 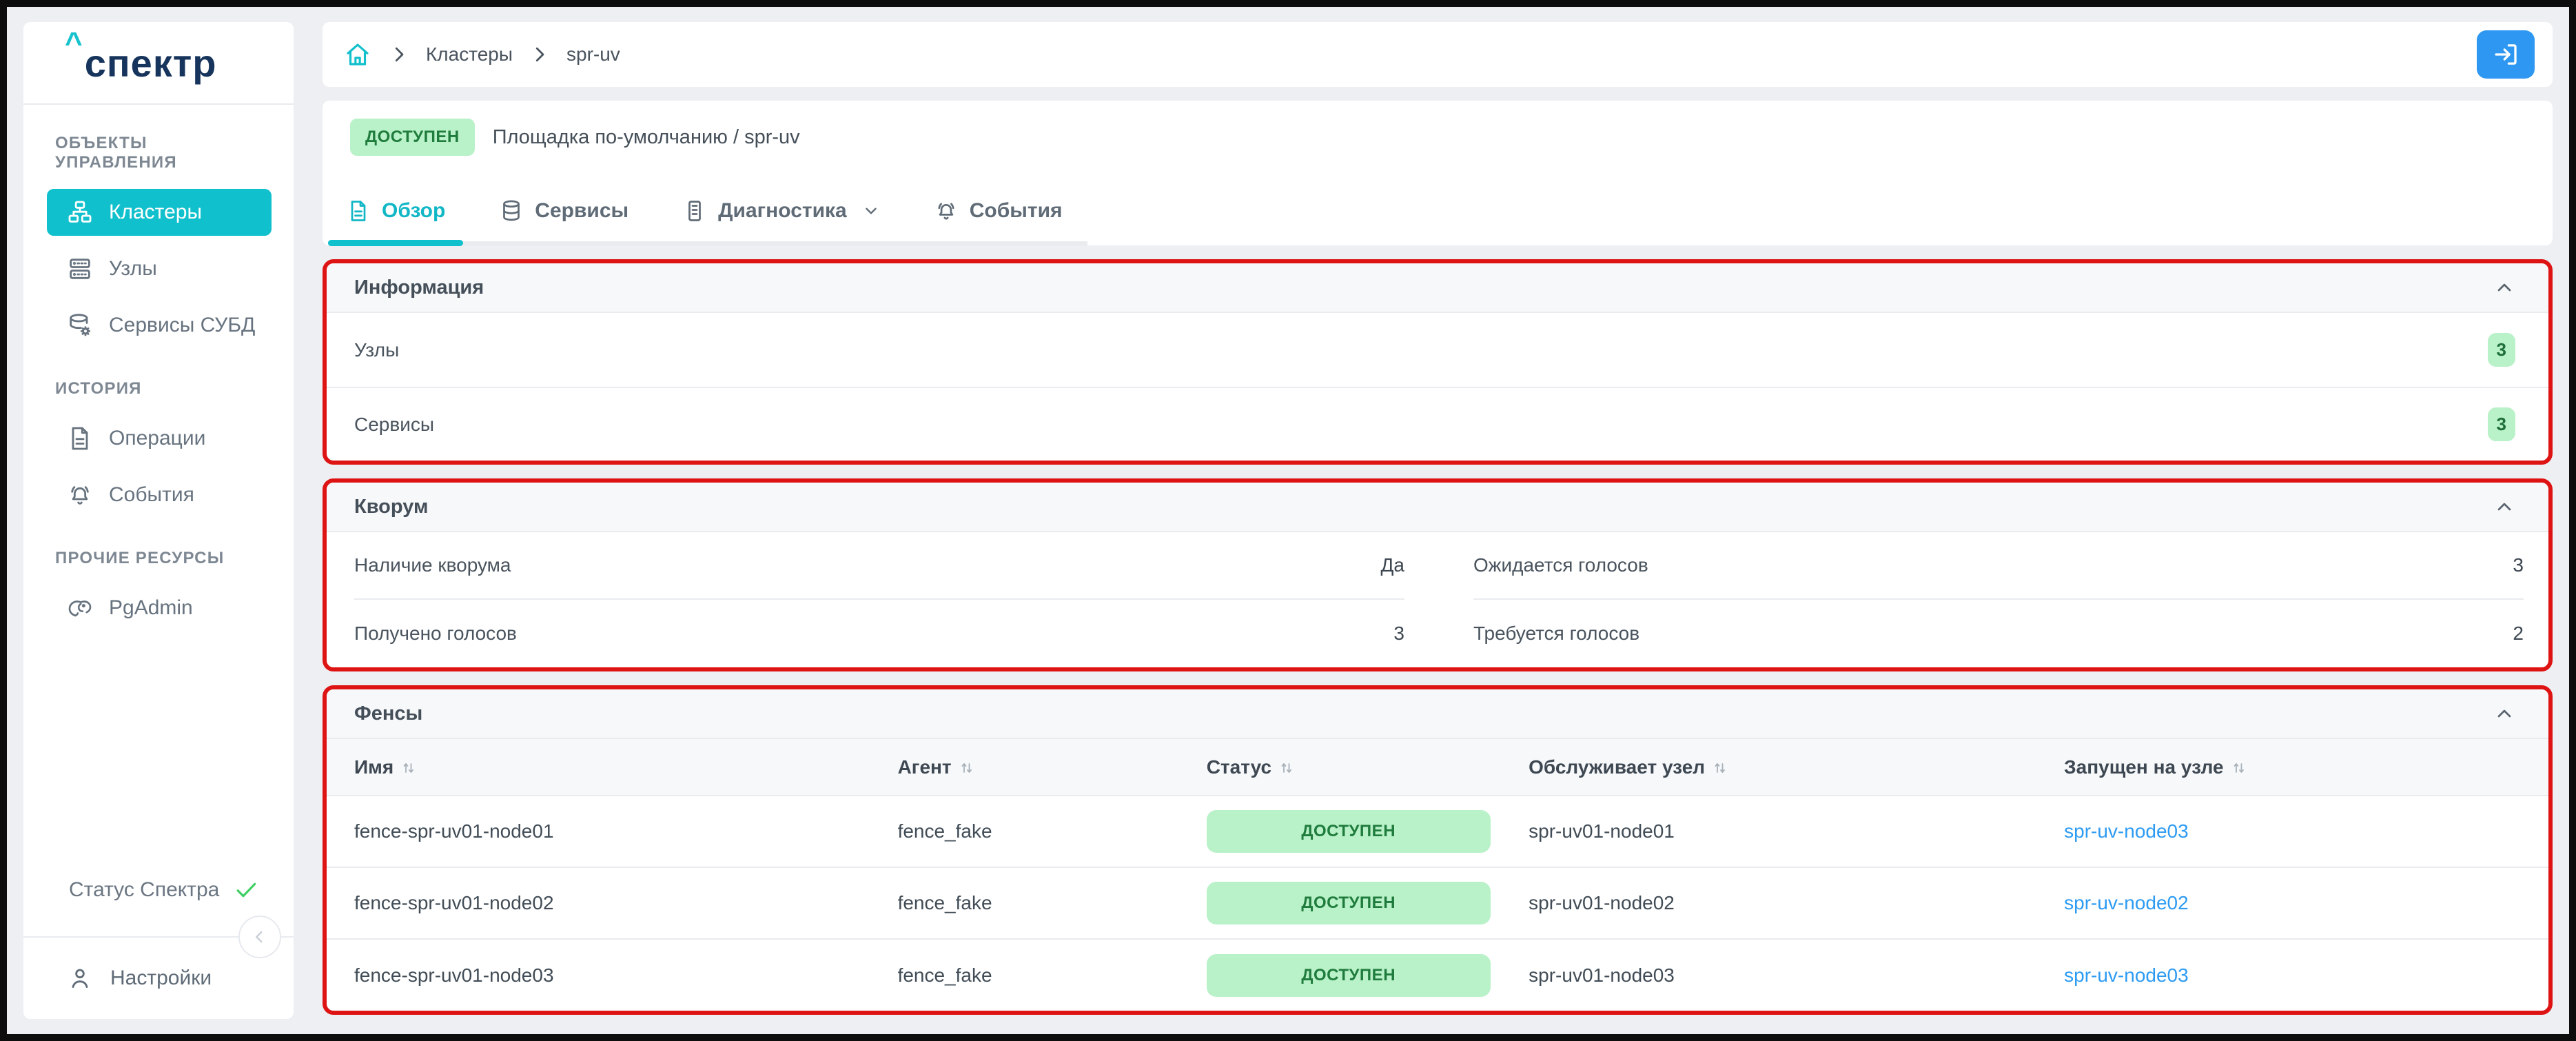 I want to click on sidebar-section-label-history: ИСТОРИЯ, so click(x=98, y=389).